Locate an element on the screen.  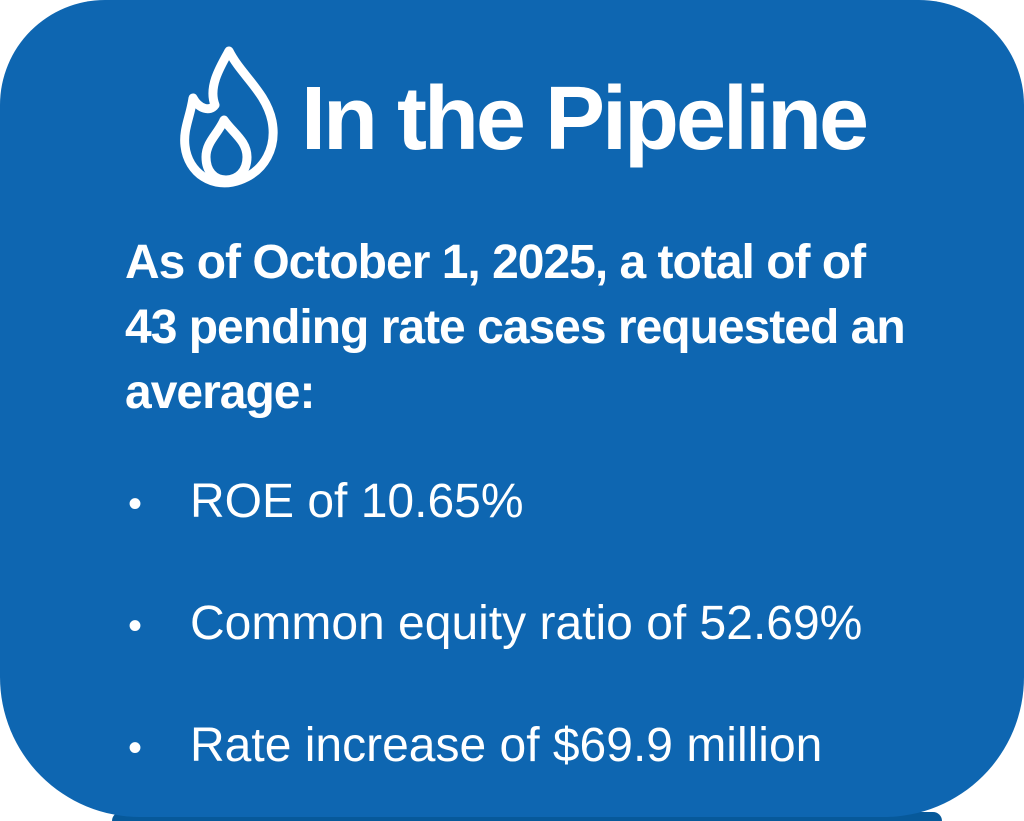
bullet-text: Rate increase of $69.9 million is located at coordinates (506, 745).